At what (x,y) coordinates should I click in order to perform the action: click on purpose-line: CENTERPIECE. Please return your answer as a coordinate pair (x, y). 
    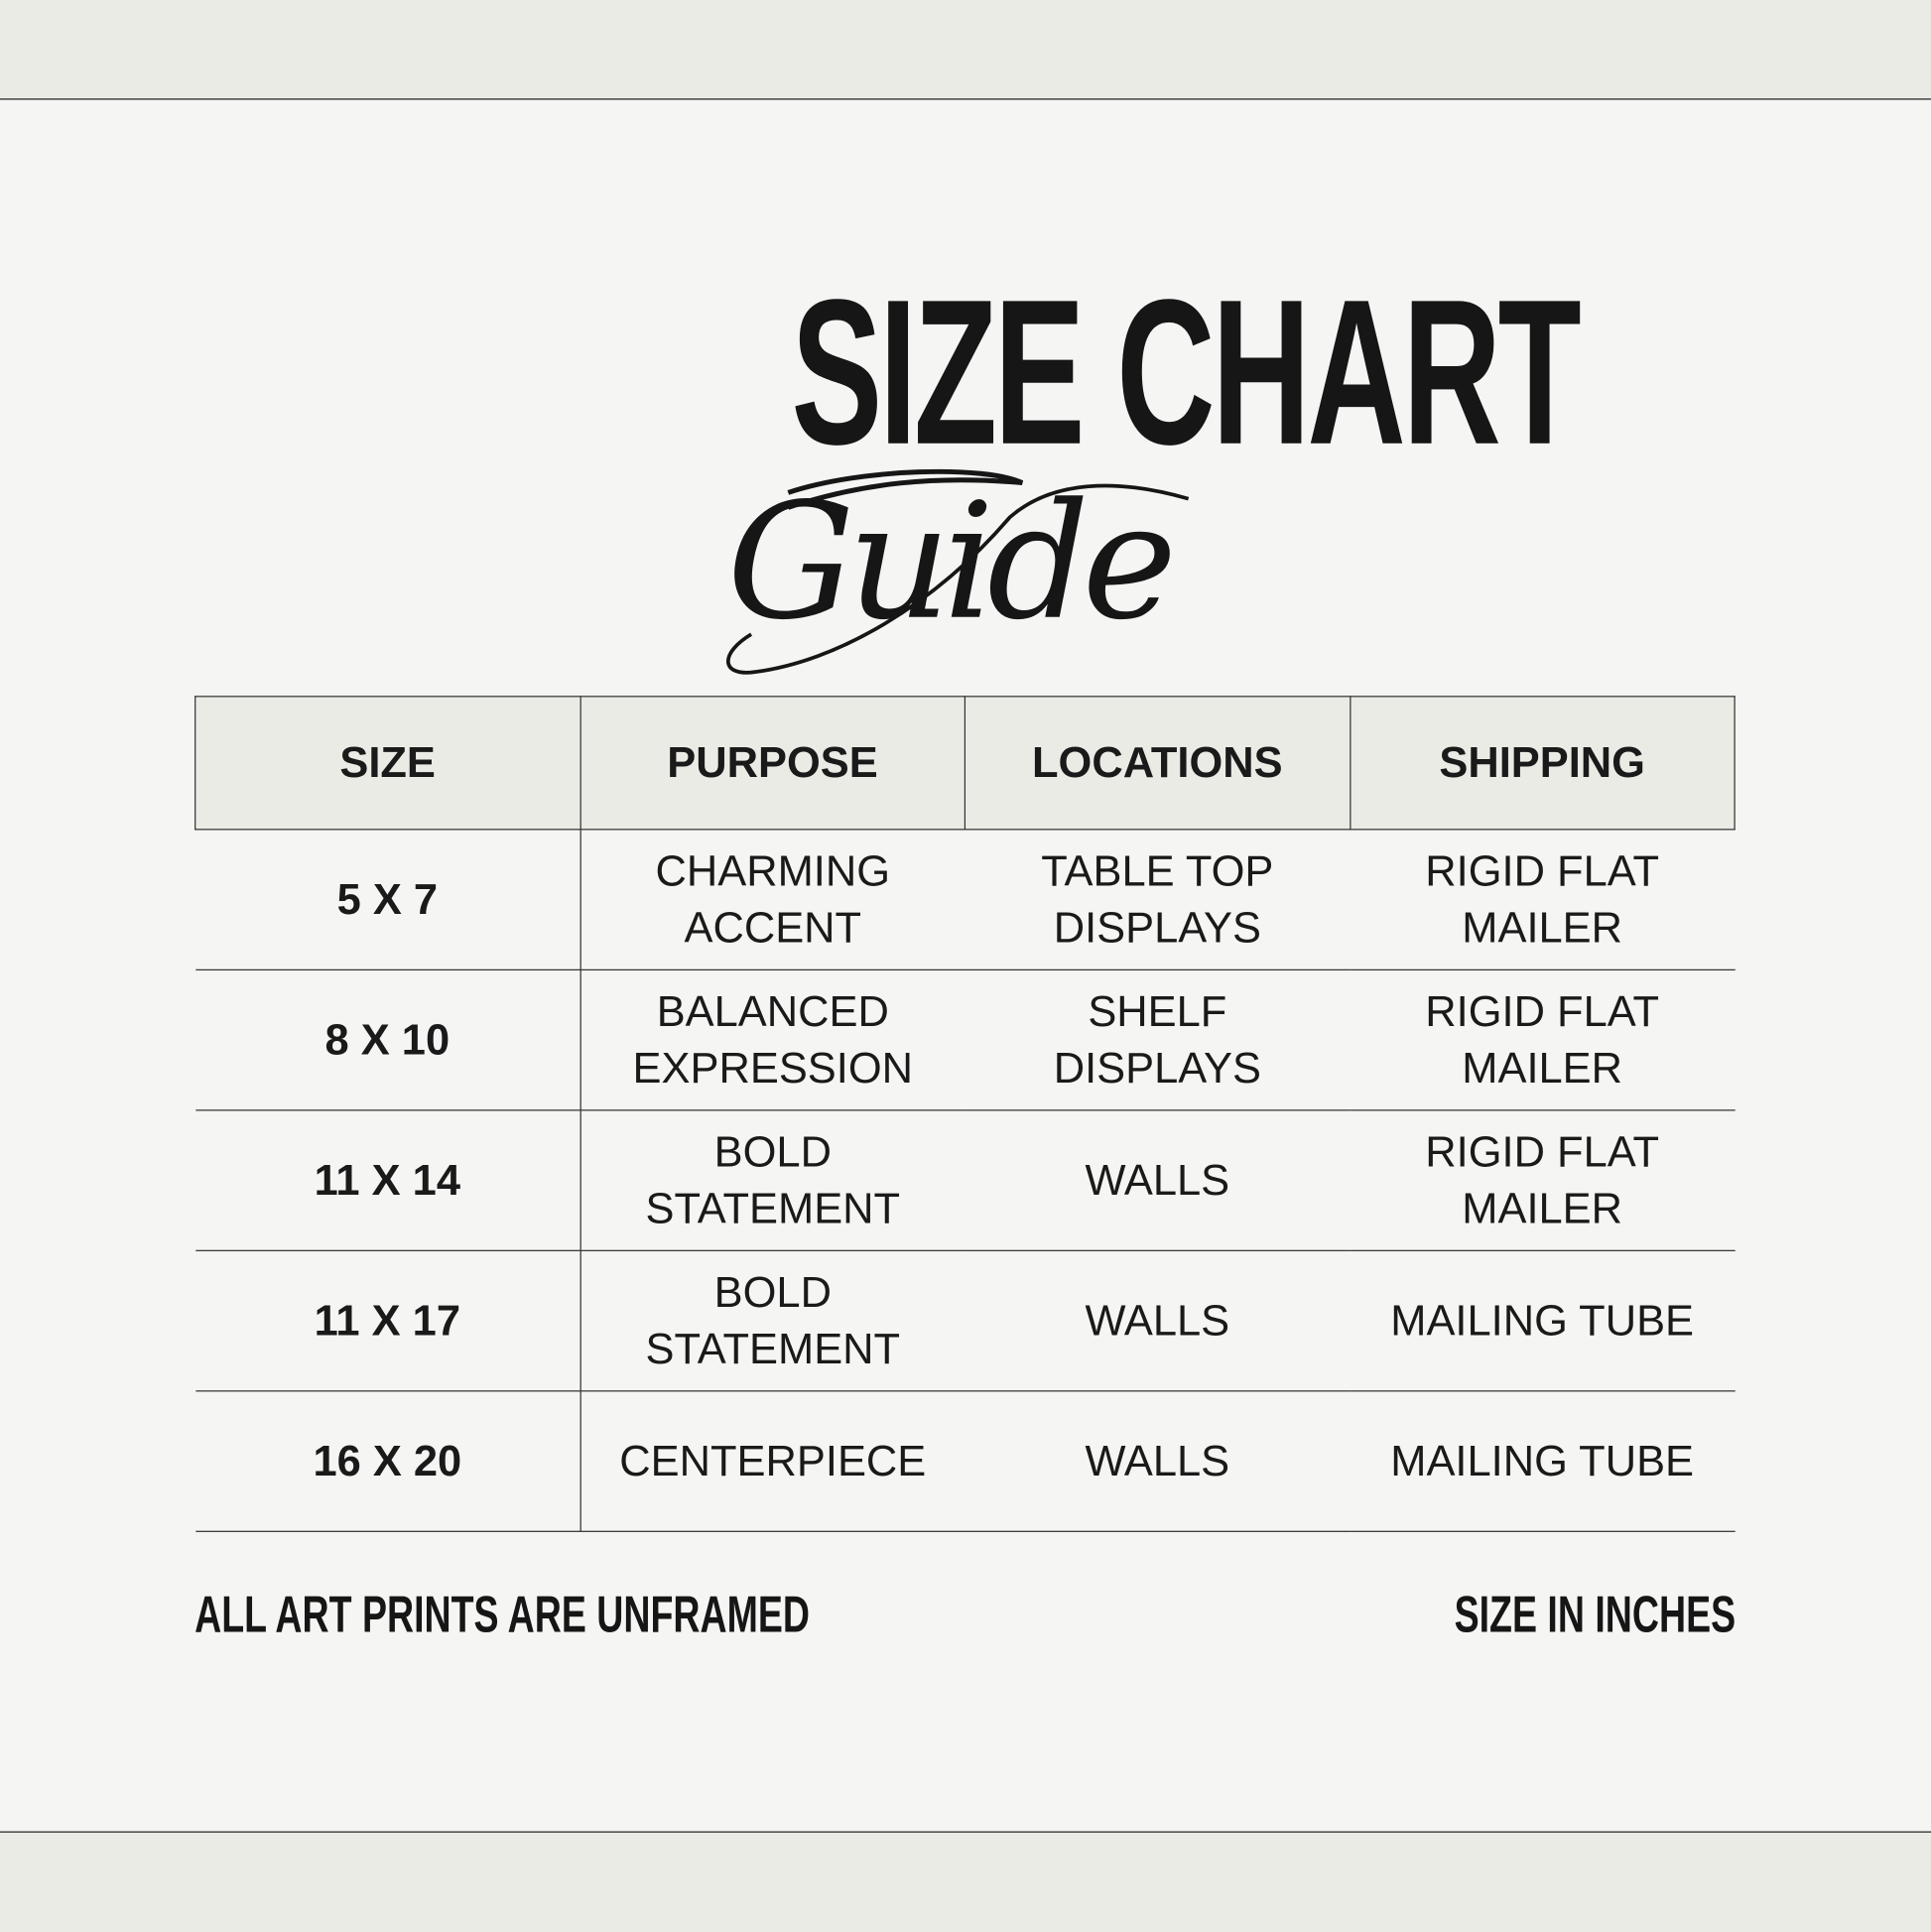
    Looking at the image, I should click on (773, 1461).